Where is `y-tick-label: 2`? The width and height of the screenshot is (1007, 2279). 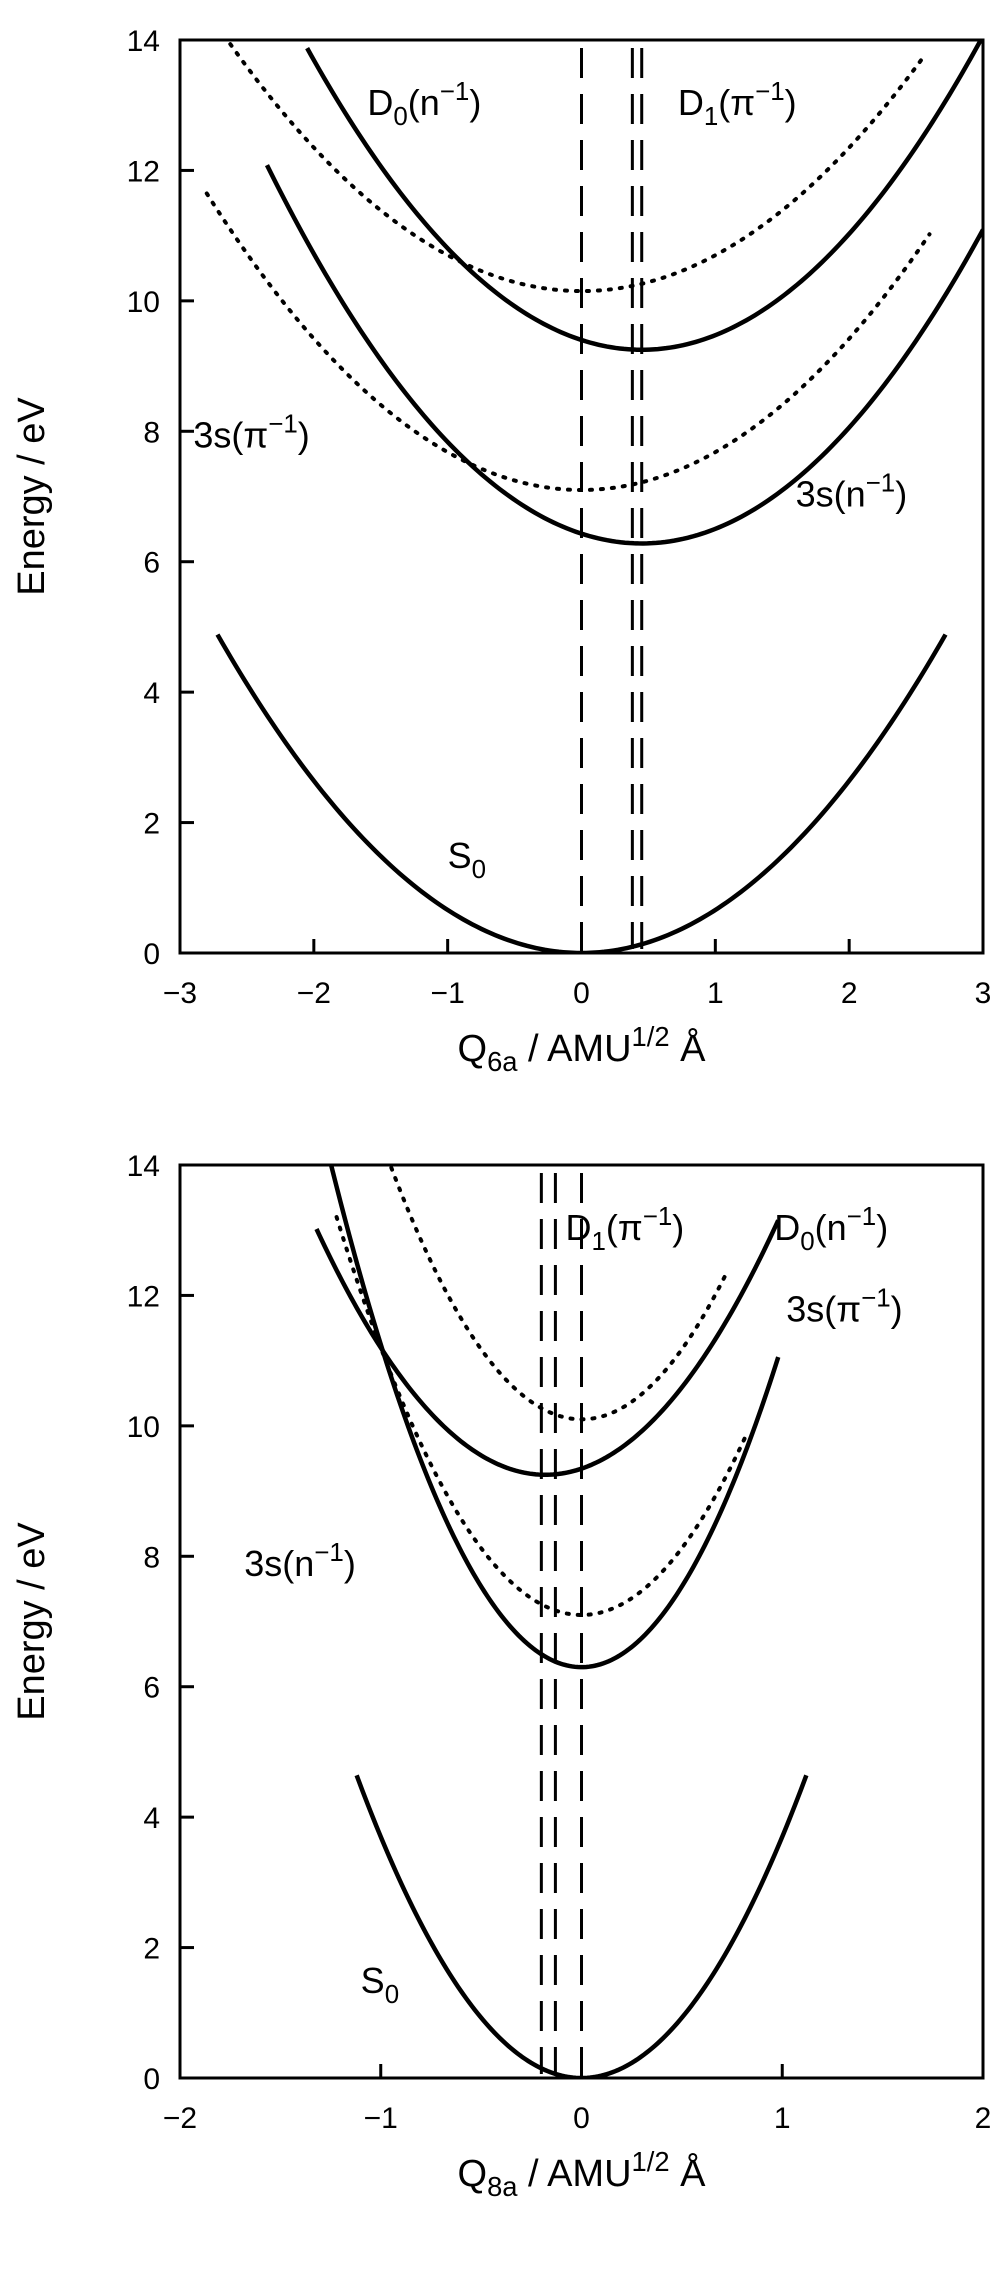
y-tick-label: 2 is located at coordinates (151, 1949).